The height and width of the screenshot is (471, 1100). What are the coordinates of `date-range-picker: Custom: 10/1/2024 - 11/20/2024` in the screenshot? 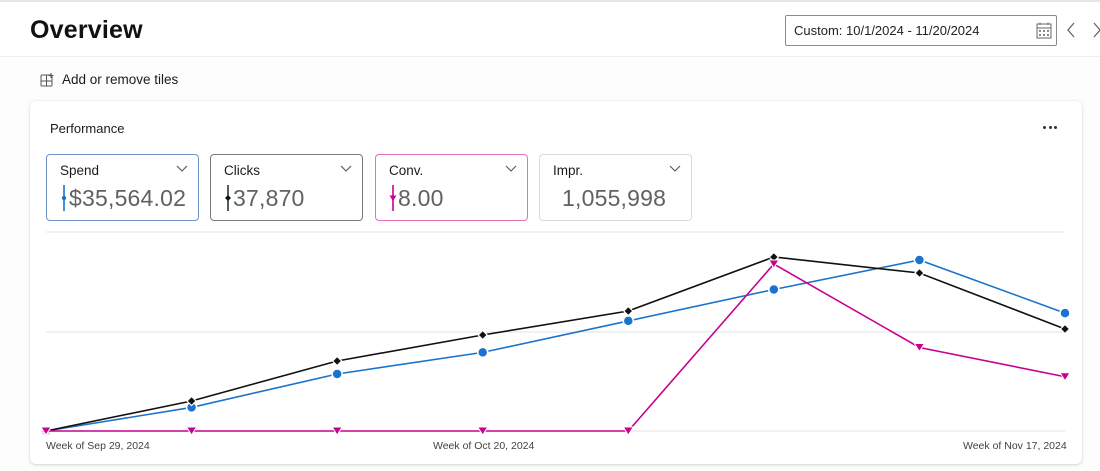 It's located at (921, 30).